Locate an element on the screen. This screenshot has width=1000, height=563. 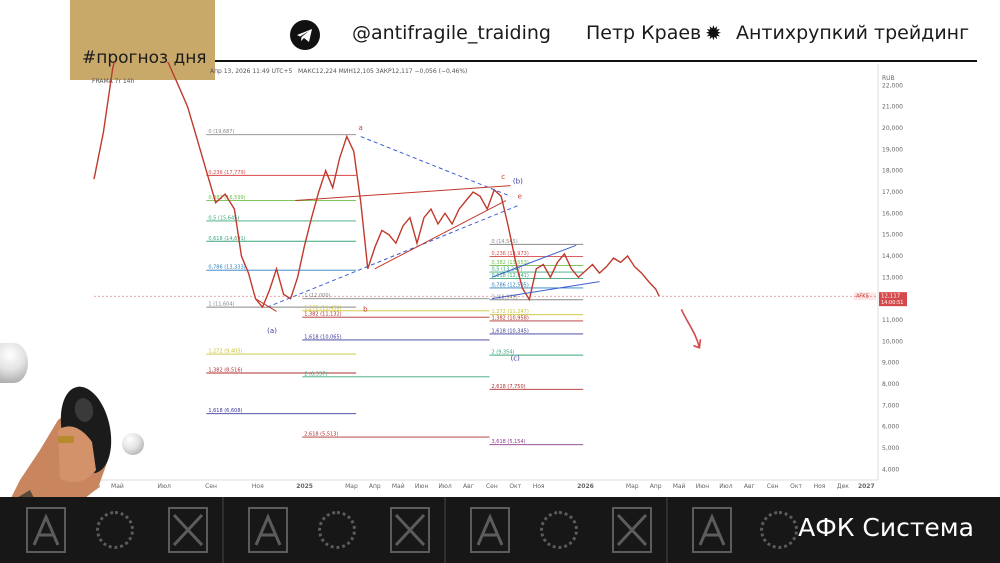
fib-level-label: 2 (8,337) is located at coordinates (315, 374).